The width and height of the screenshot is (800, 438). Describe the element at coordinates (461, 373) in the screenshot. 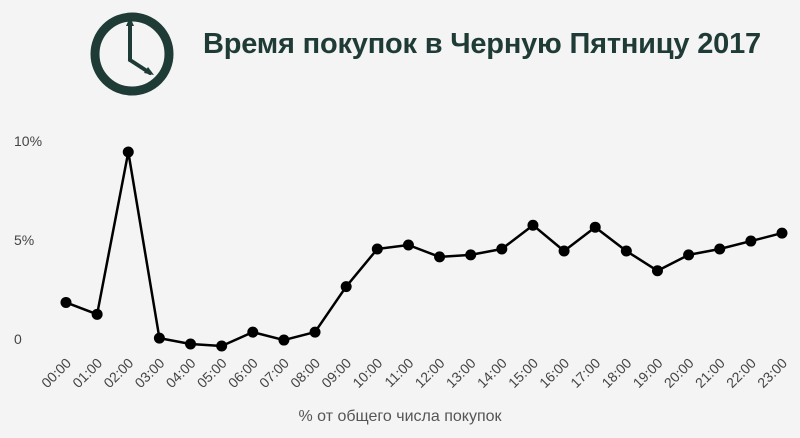

I see `x-tick-label: 13:00` at that location.